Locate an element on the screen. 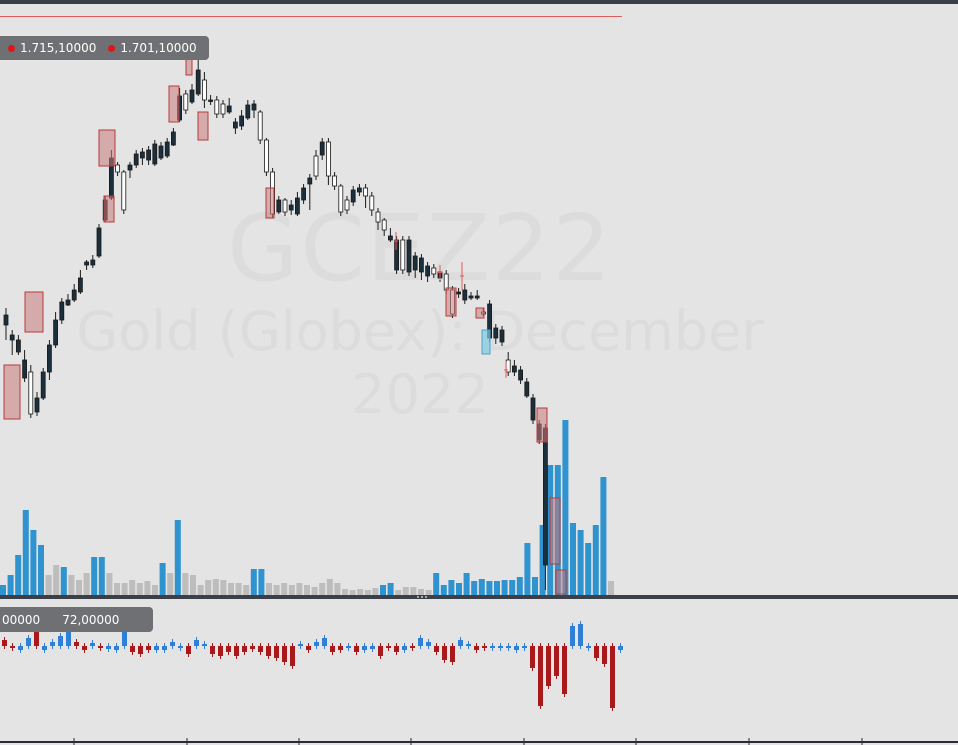 Image resolution: width=958 pixels, height=745 pixels. pane-resize-handle-icon is located at coordinates (422, 597).